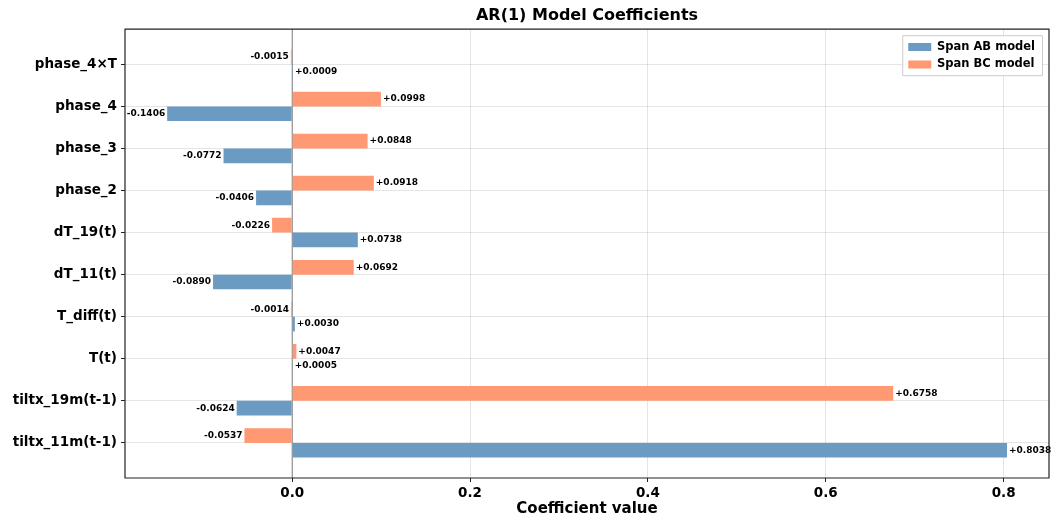 This screenshot has height=523, width=1060. Describe the element at coordinates (146, 113) in the screenshot. I see `data-label: -0.1406` at that location.